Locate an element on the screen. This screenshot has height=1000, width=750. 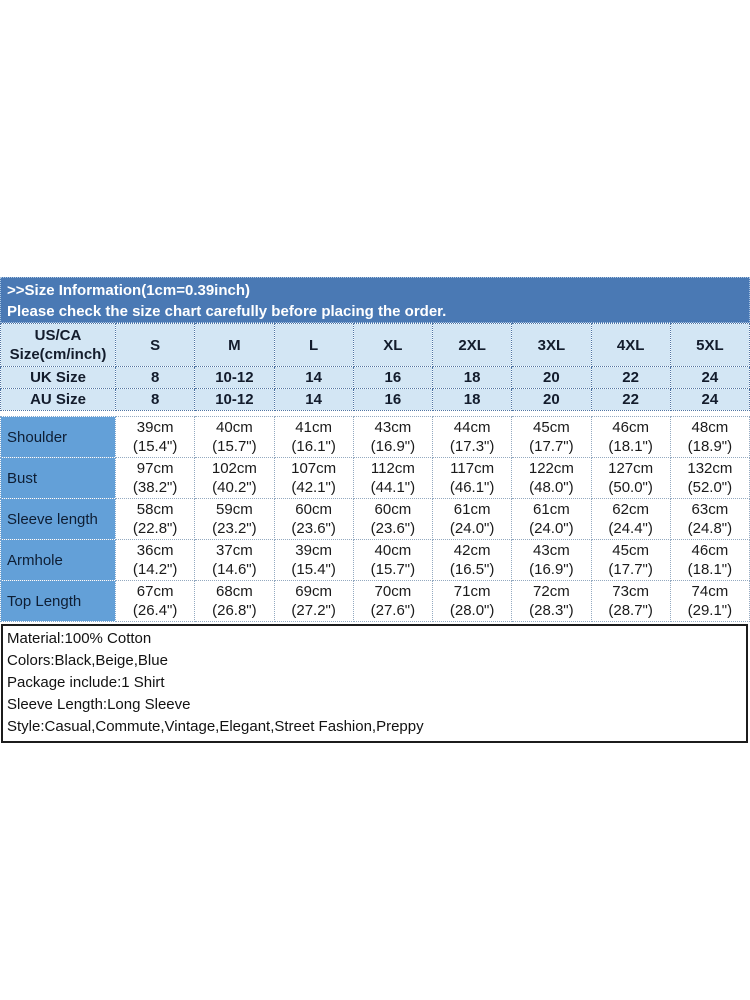
uk-size-cell: 22 is located at coordinates (630, 377).